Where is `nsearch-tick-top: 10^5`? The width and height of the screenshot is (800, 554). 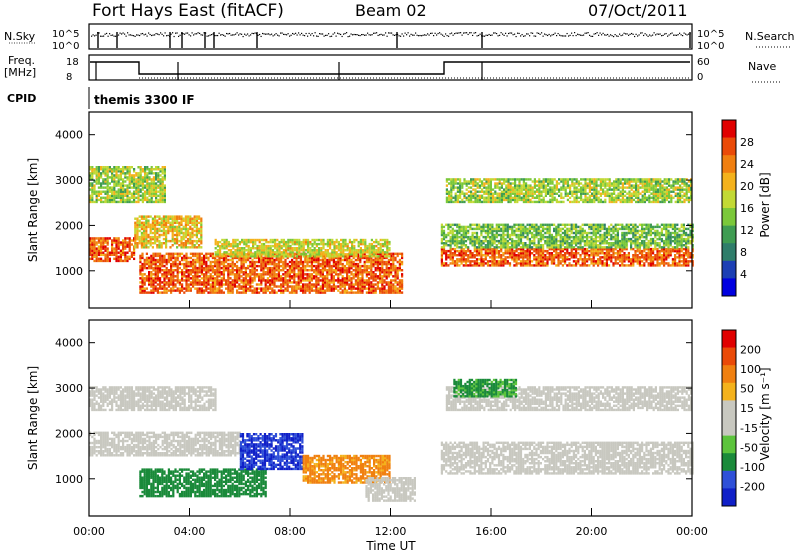 nsearch-tick-top: 10^5 is located at coordinates (710, 34).